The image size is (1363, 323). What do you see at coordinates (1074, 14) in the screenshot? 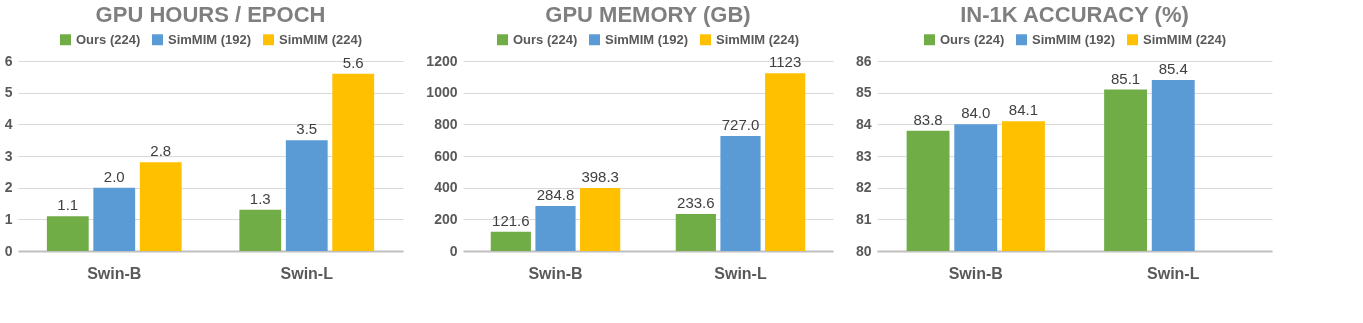
I see `chart-title: IN-1K ACCURACY (%)` at bounding box center [1074, 14].